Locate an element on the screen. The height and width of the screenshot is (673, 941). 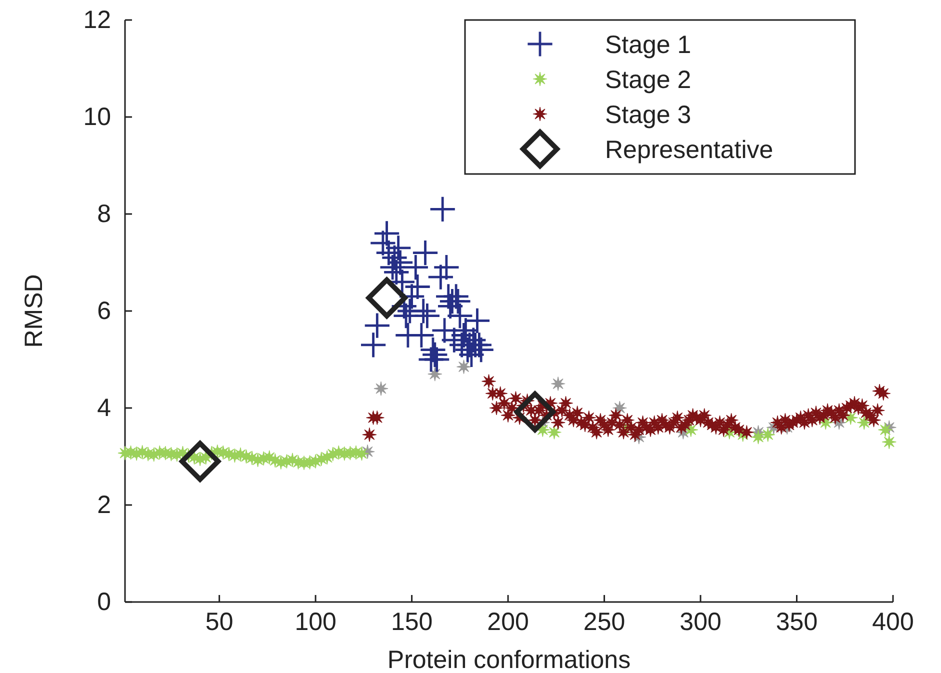
x-tick-label: 150 is located at coordinates (411, 622).